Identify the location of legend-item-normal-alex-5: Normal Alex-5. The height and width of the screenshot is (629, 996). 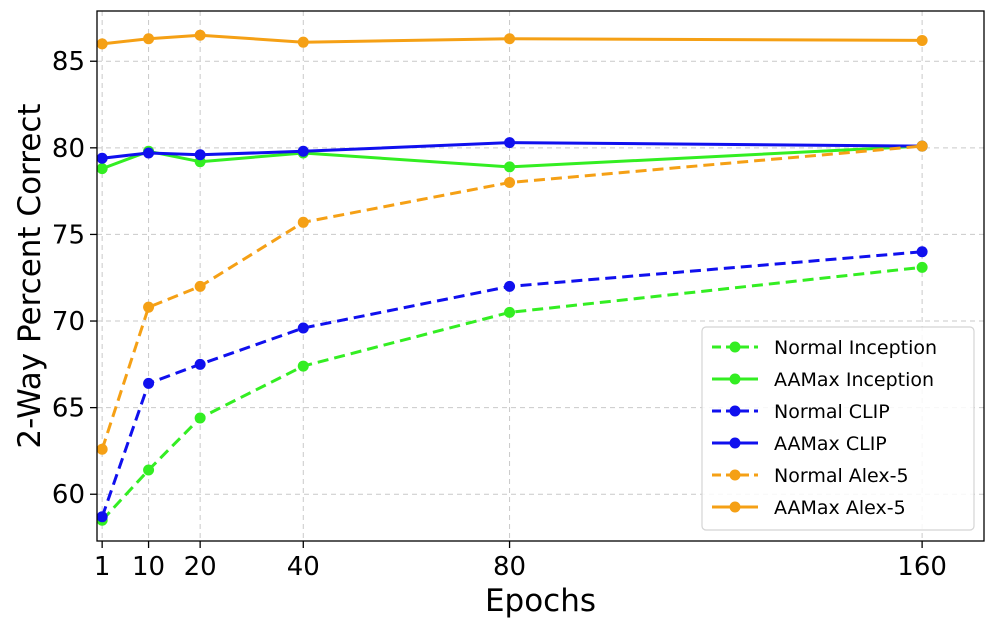
(810, 476).